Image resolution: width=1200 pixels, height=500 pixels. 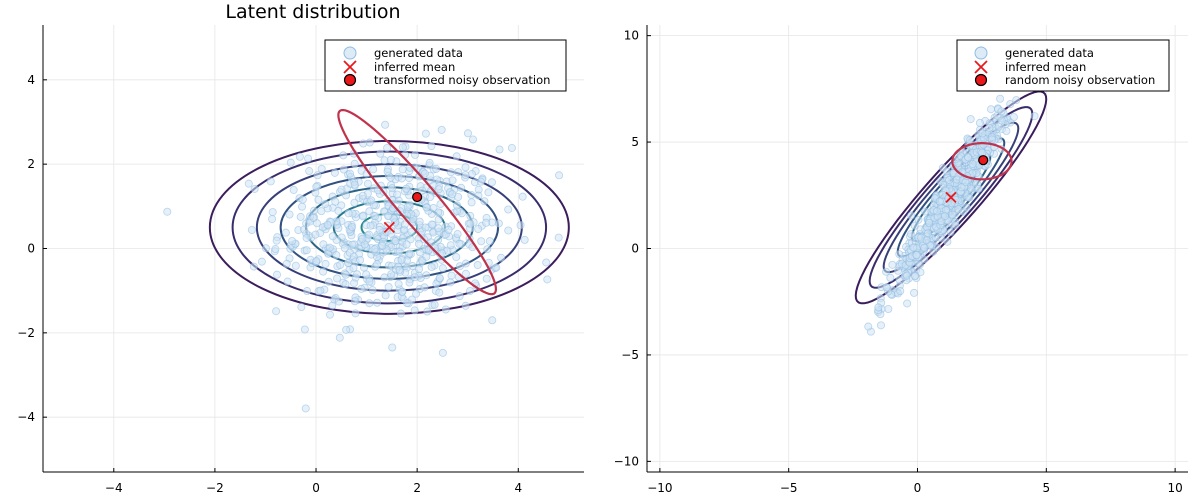 I want to click on contour-line, so click(x=389, y=227).